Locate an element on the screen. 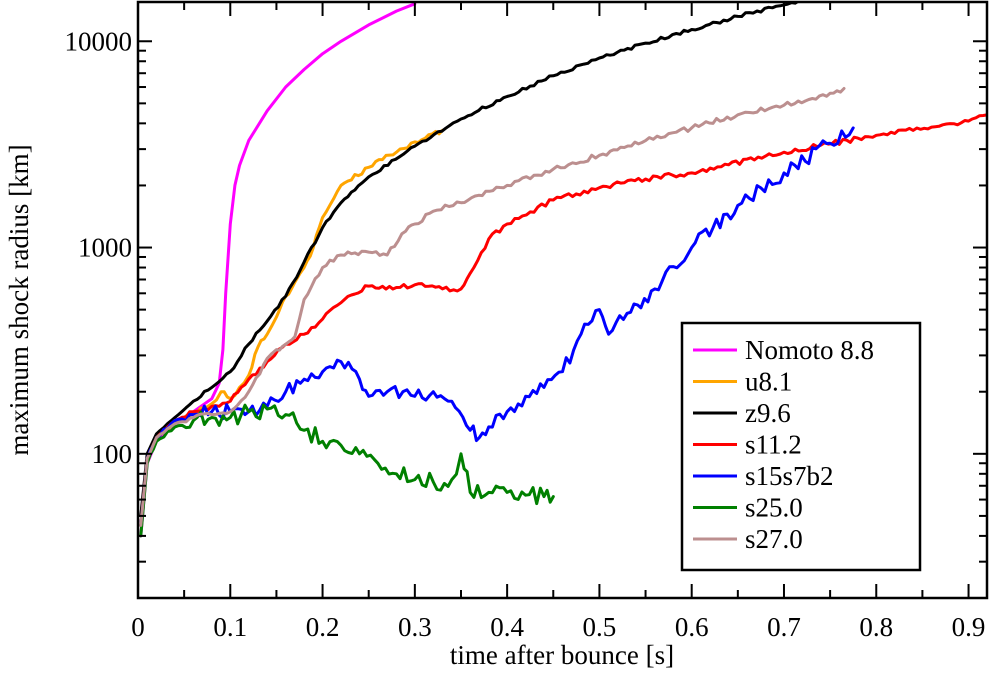  y-tick-label: 10000 is located at coordinates (99, 41).